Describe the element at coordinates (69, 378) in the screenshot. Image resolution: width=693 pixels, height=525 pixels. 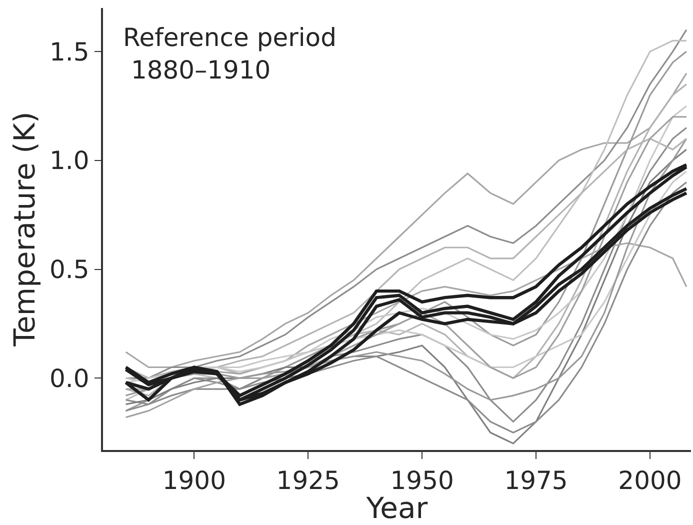
I see `y-tick-label: 0.0` at that location.